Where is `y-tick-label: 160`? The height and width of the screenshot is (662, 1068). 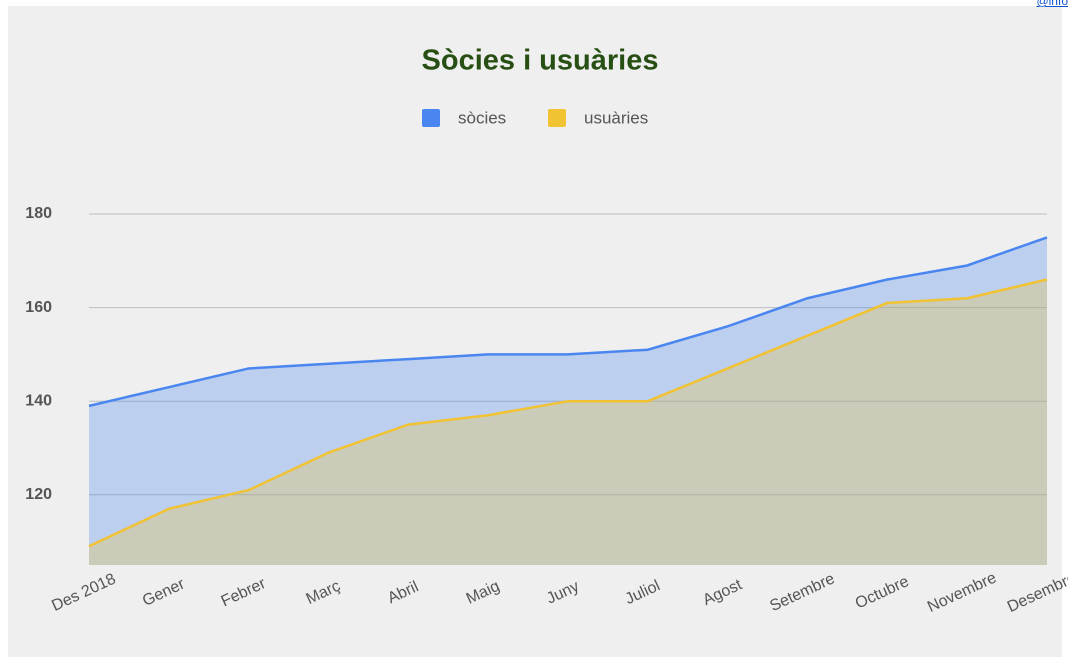
y-tick-label: 160 is located at coordinates (38, 307).